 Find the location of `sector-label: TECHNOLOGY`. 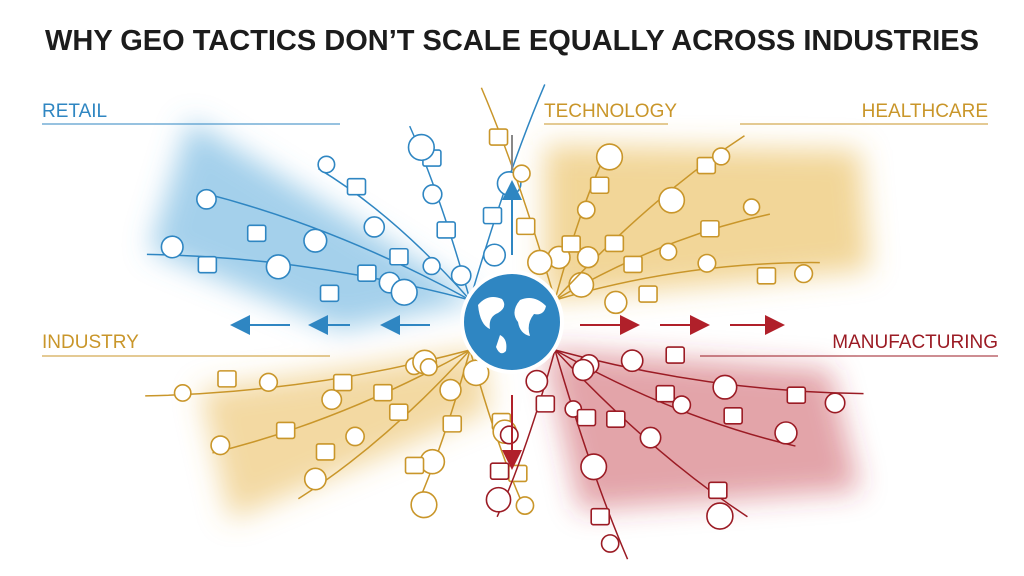

sector-label: TECHNOLOGY is located at coordinates (610, 111).